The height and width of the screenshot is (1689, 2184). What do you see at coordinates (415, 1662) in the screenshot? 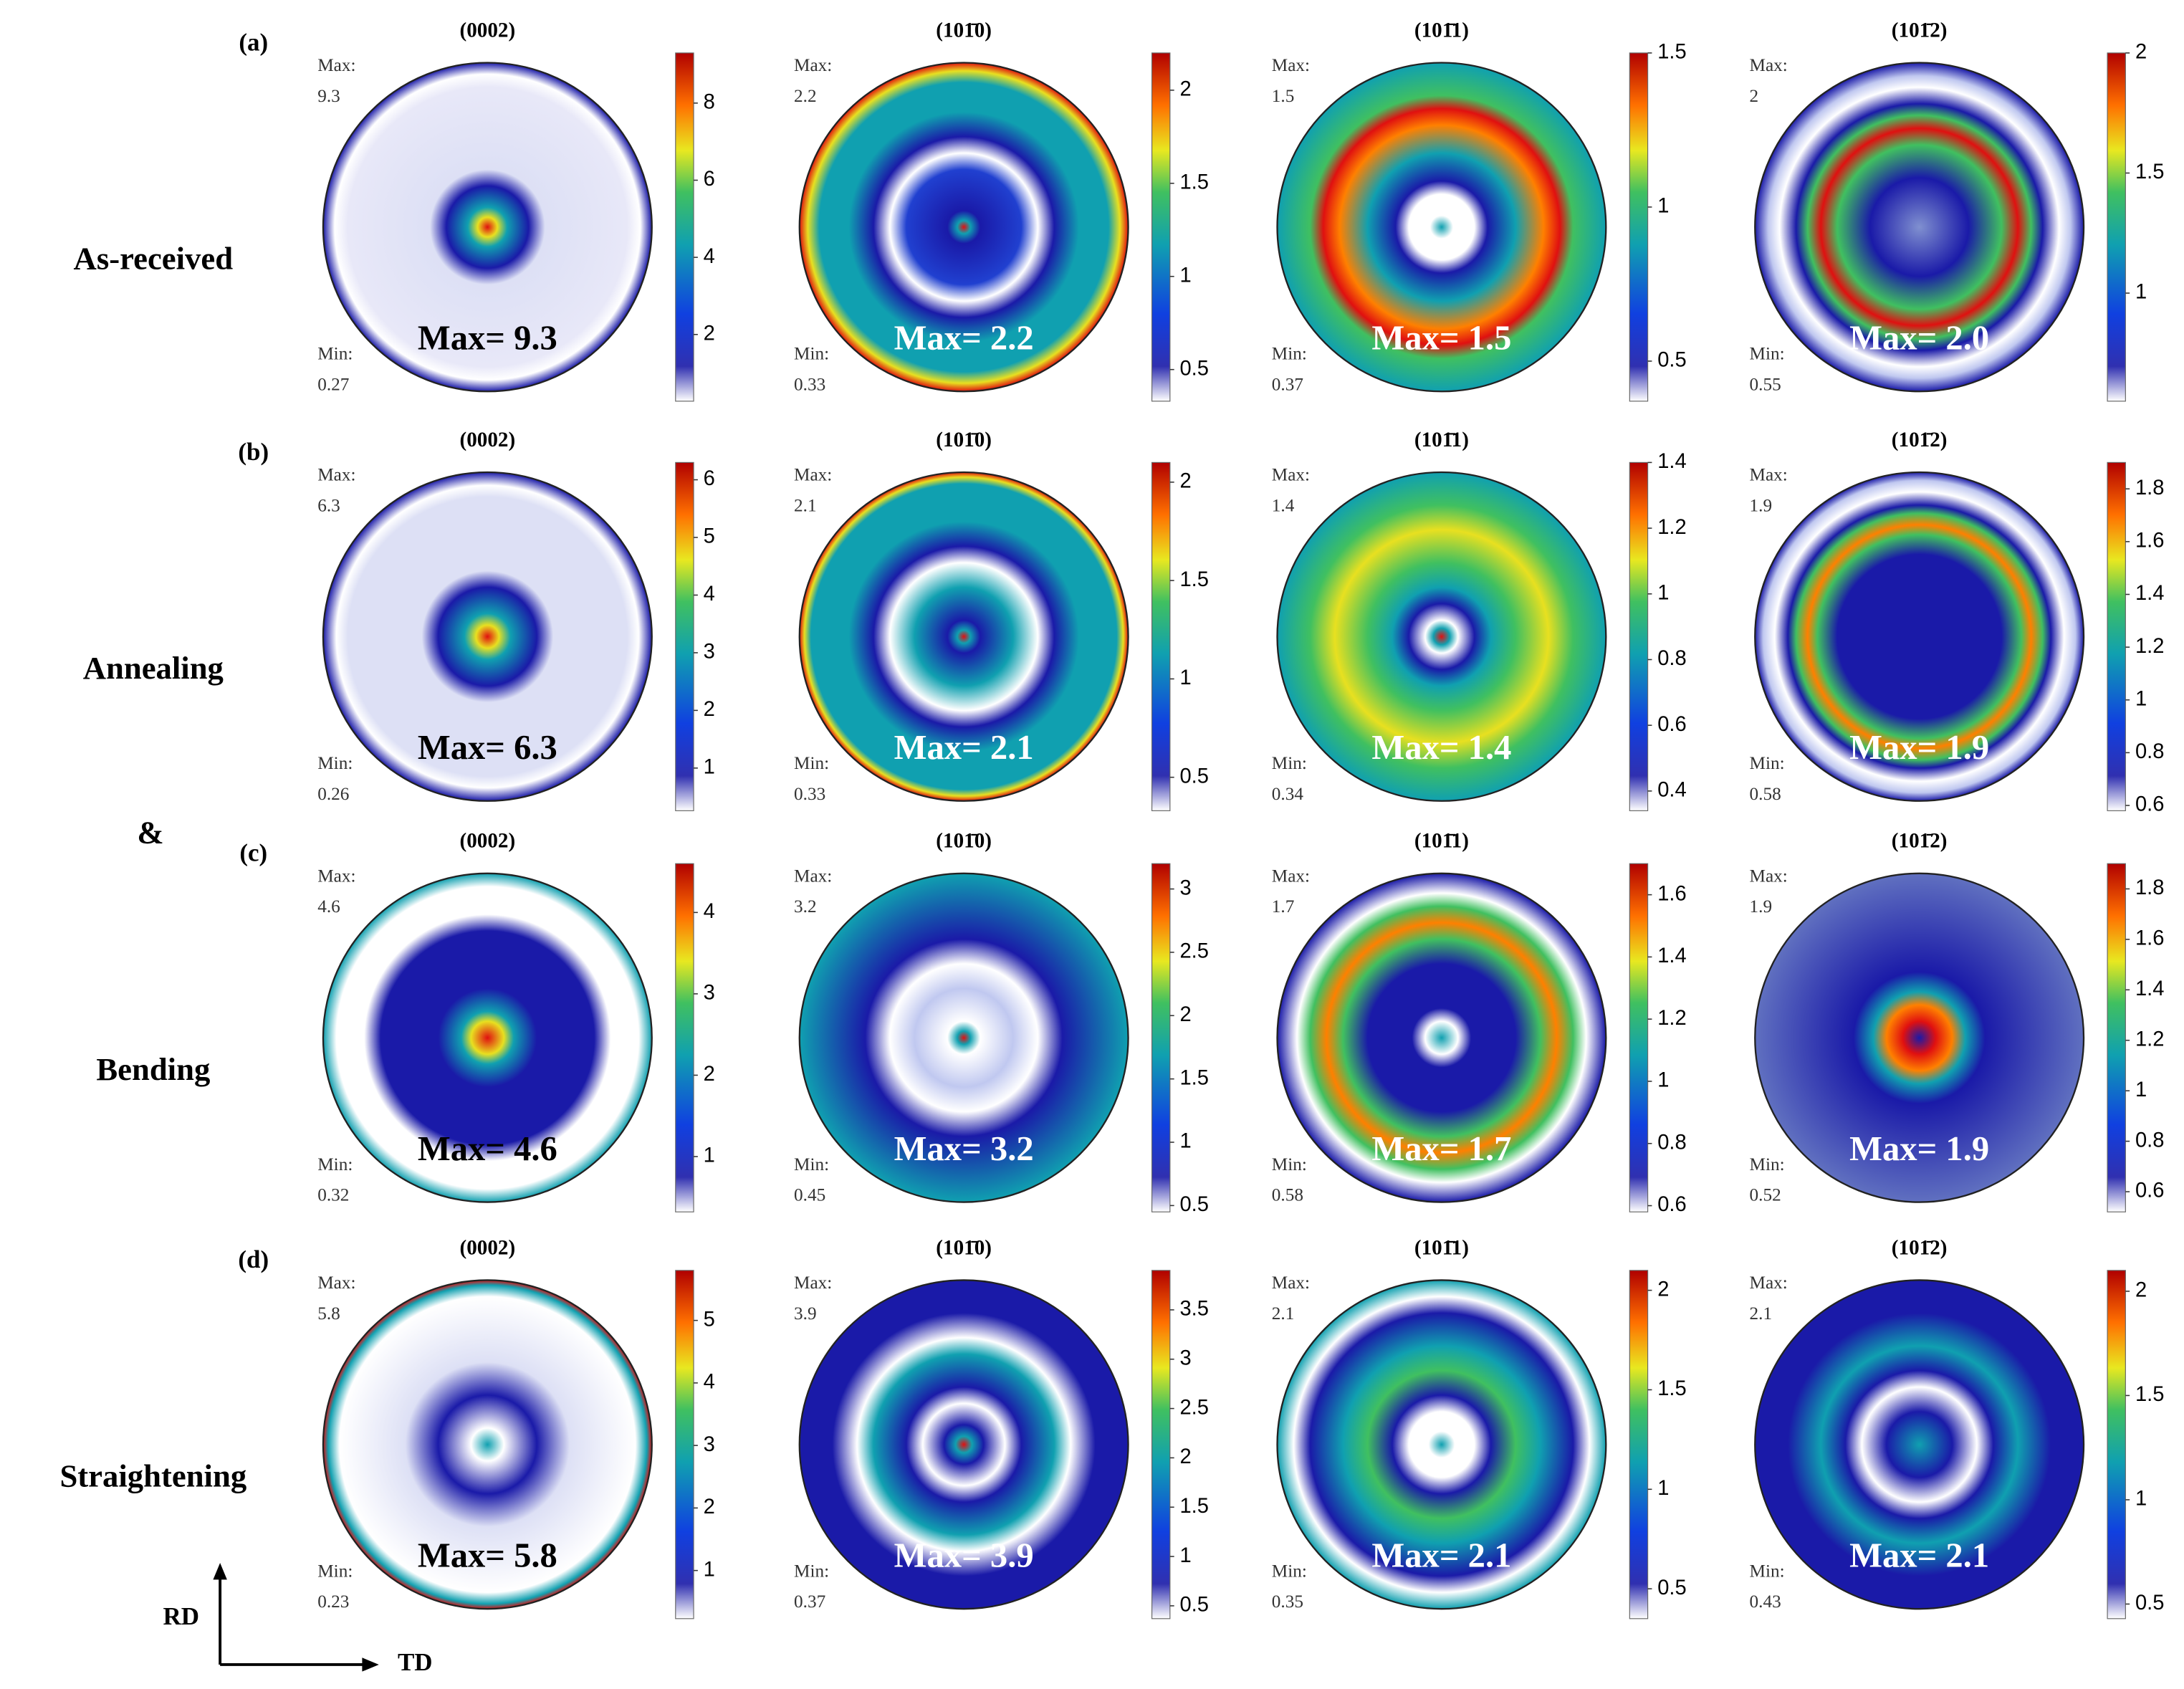
I see `td-label: TD` at bounding box center [415, 1662].